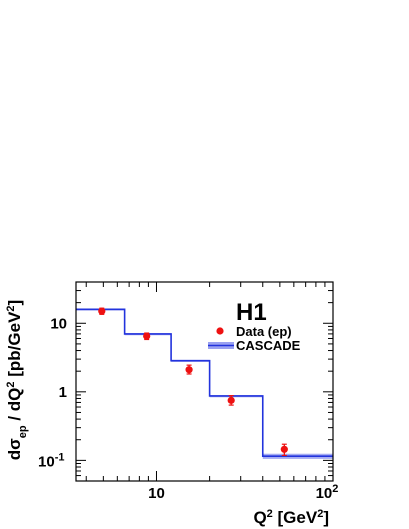 This screenshot has width=409, height=529. What do you see at coordinates (156, 493) in the screenshot?
I see `x-tick-label-0: 10` at bounding box center [156, 493].